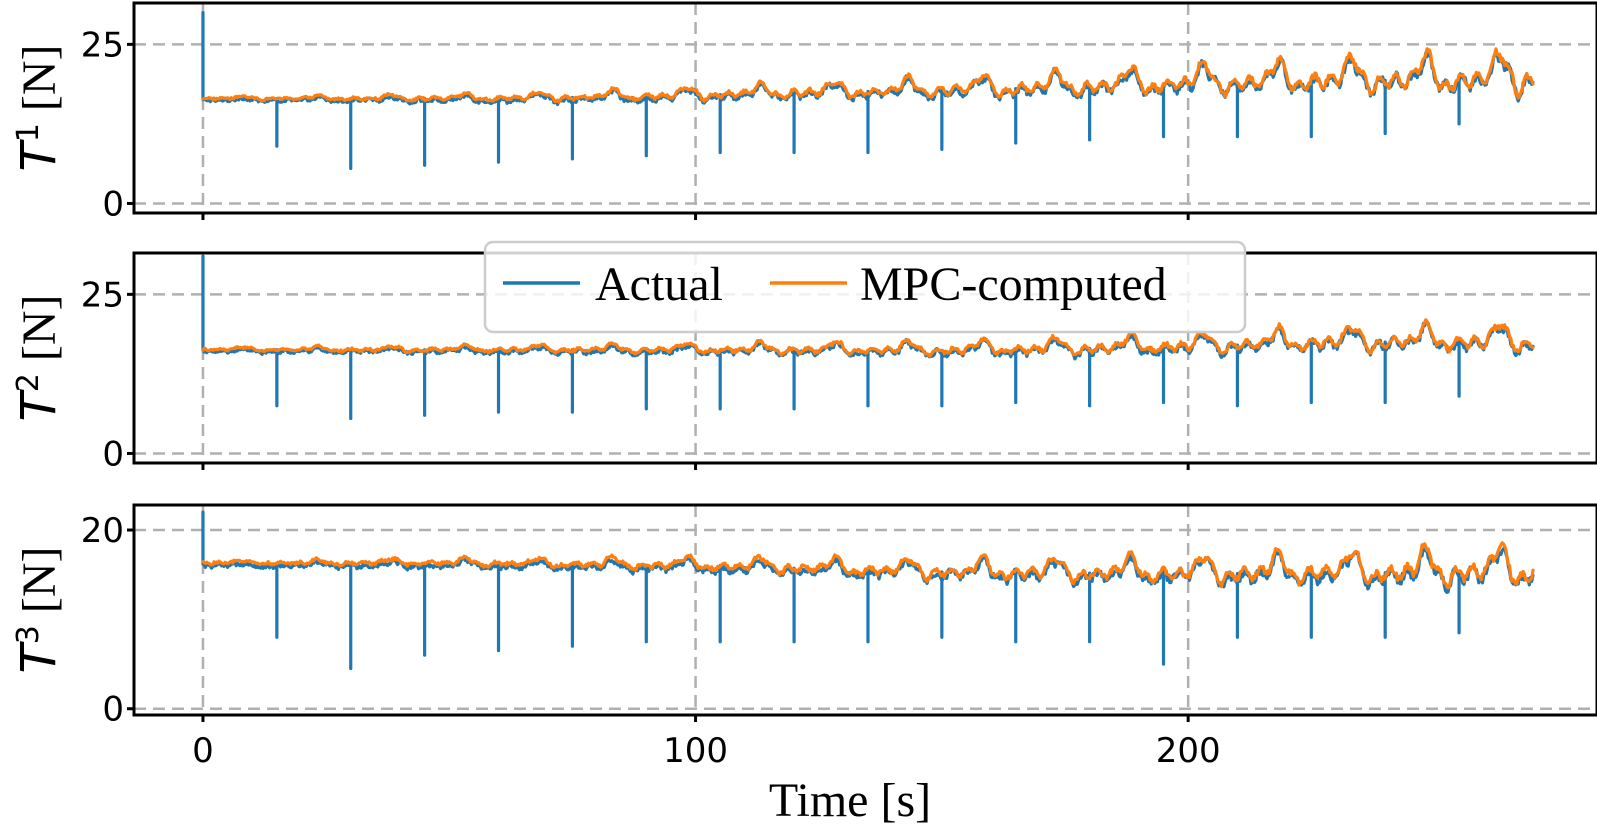 The width and height of the screenshot is (1597, 835). I want to click on x-tick-label: 200, so click(1188, 751).